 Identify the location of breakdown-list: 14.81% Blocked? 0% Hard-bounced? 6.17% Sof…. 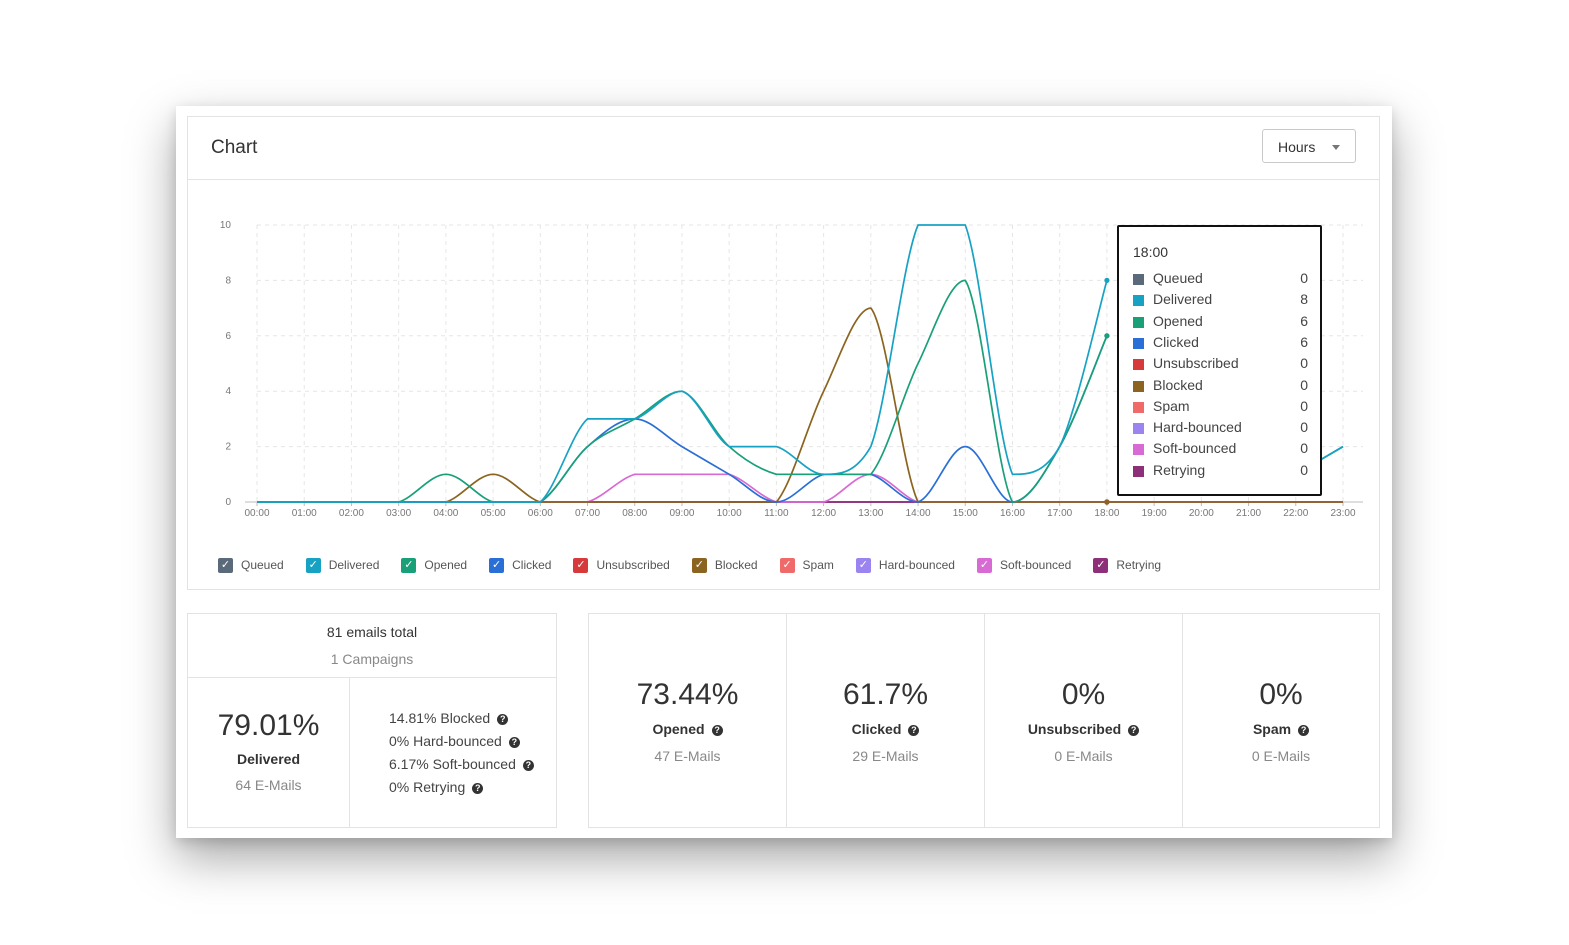
(461, 756).